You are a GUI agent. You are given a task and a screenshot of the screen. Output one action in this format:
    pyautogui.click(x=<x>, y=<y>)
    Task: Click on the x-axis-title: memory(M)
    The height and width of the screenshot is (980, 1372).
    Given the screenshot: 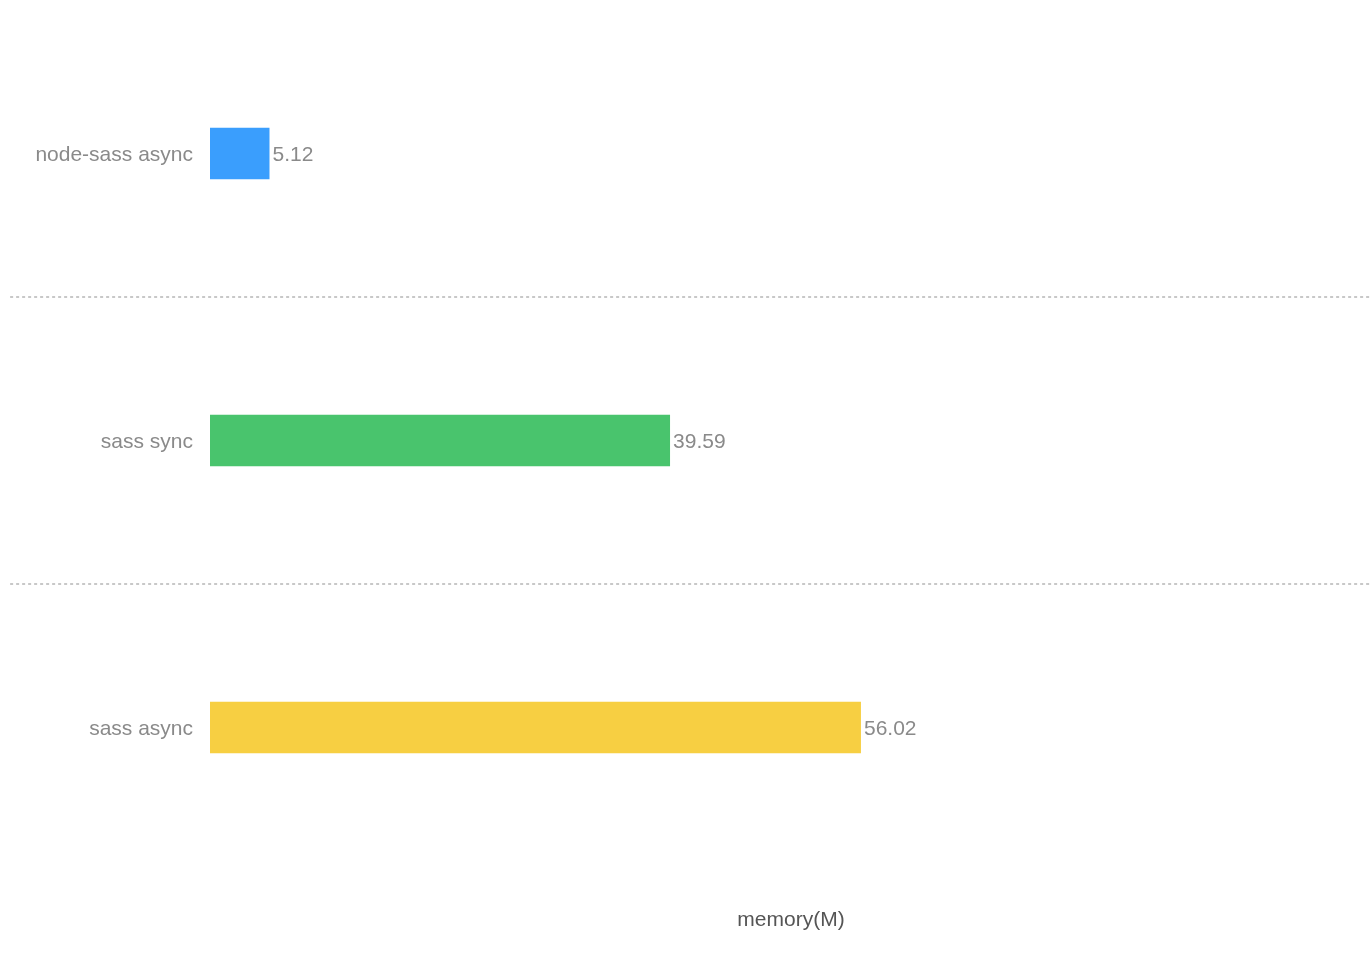 What is the action you would take?
    pyautogui.click(x=791, y=919)
    